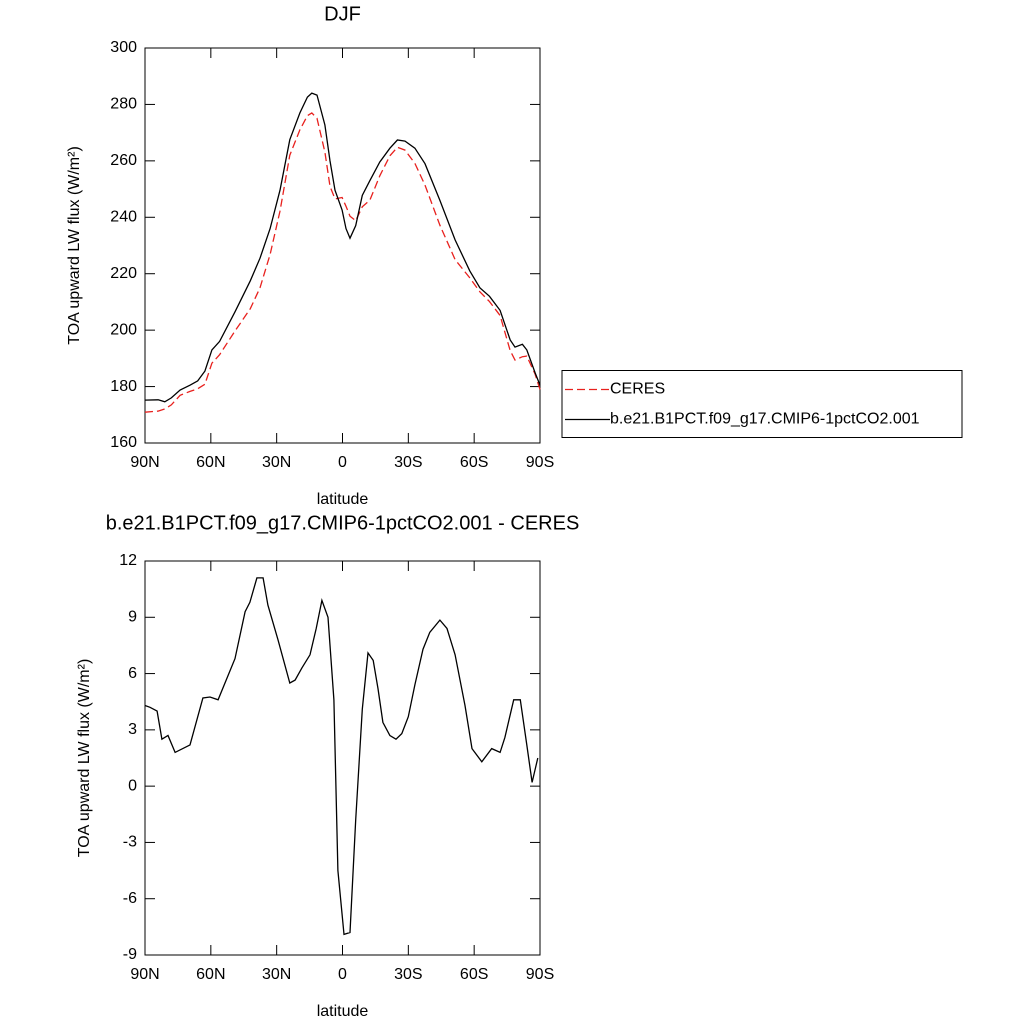 Image resolution: width=1024 pixels, height=1029 pixels. Describe the element at coordinates (123, 47) in the screenshot. I see `y-tick-label: 300` at that location.